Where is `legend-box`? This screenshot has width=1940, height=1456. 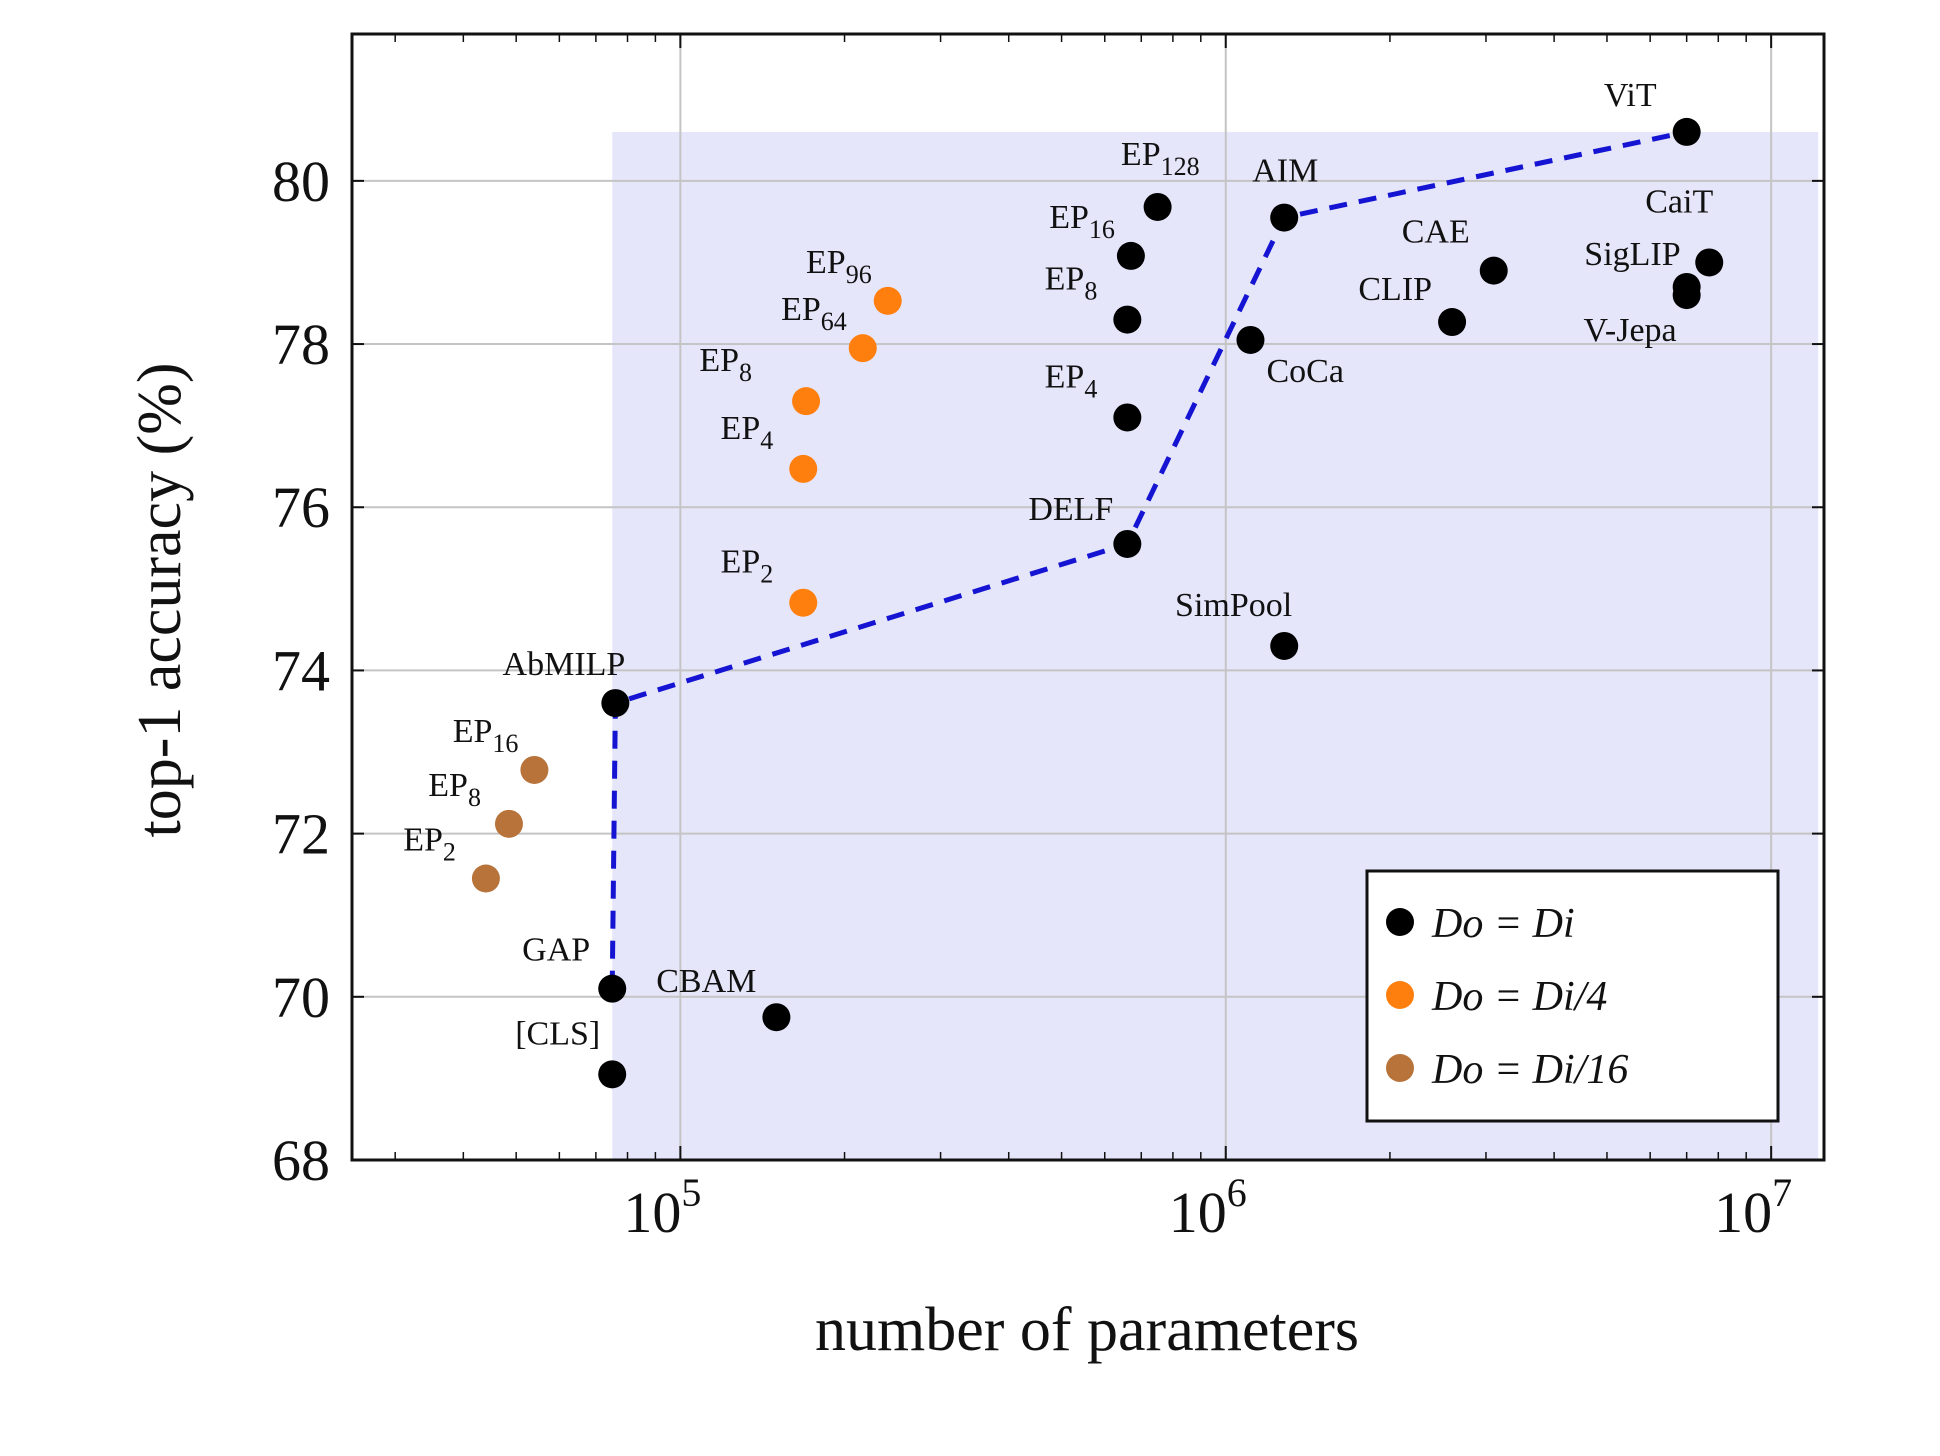 legend-box is located at coordinates (1572, 996).